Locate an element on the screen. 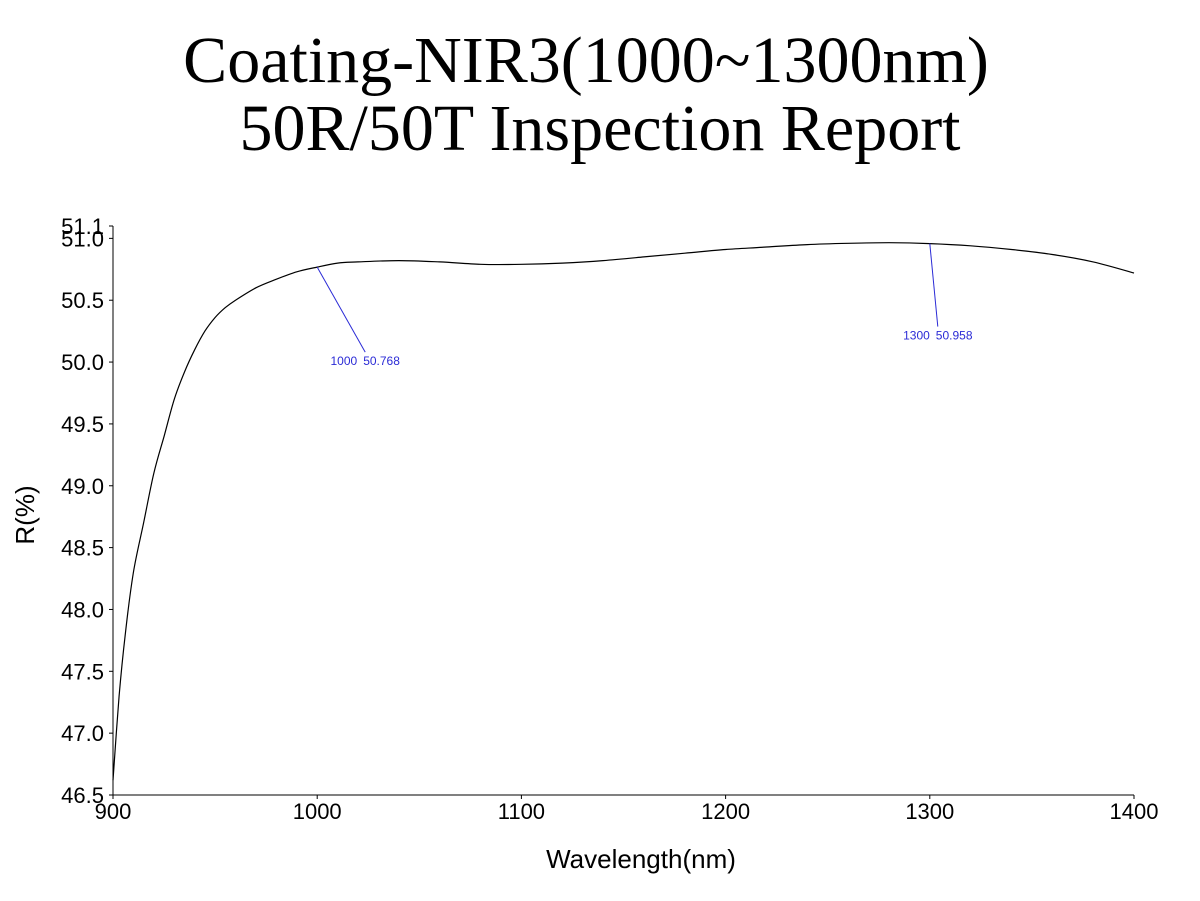  annotation-label: 1300 50.958 is located at coordinates (938, 336).